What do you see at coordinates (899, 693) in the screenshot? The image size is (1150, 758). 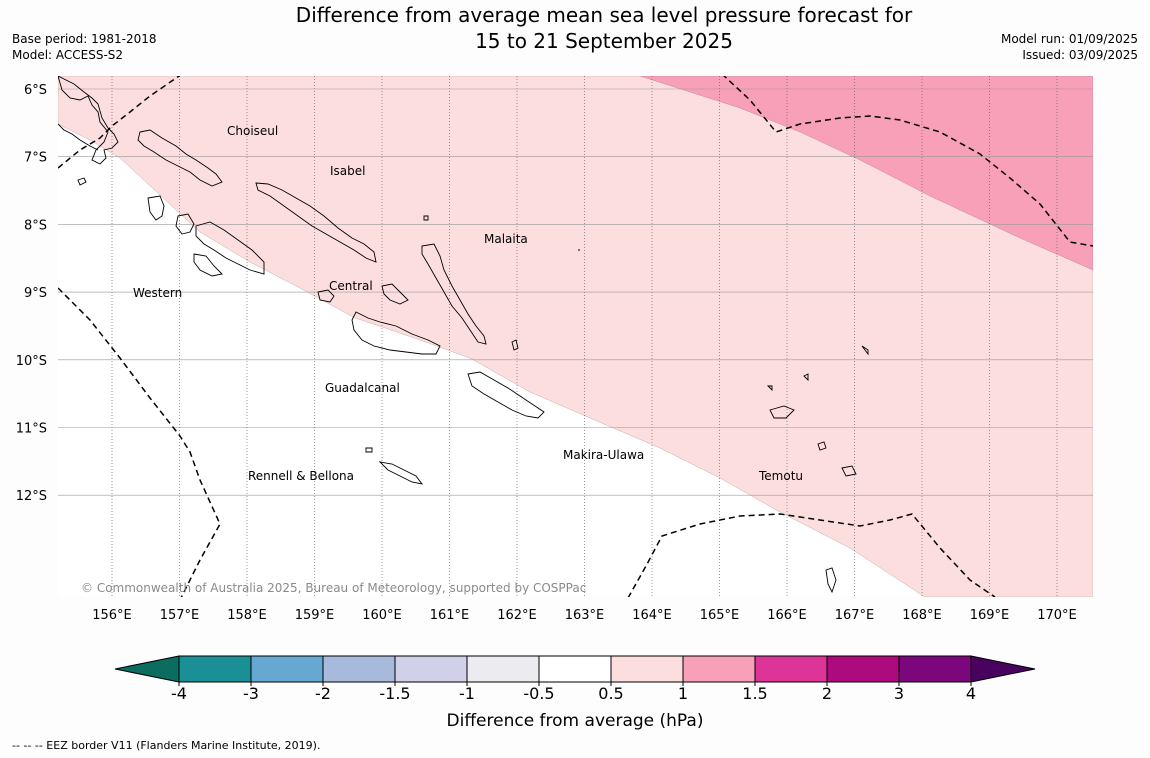 I see `colorbar-tick-label: 3` at bounding box center [899, 693].